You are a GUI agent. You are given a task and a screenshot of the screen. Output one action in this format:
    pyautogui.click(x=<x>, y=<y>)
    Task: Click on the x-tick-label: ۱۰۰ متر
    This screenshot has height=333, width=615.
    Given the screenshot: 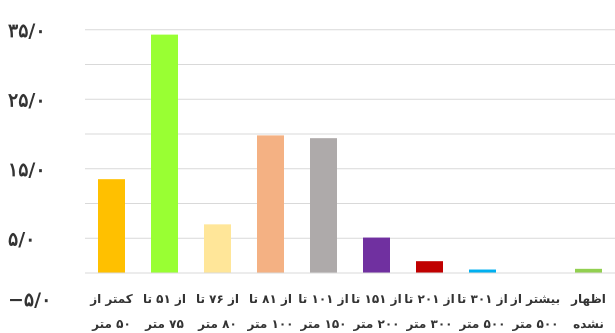 What is the action you would take?
    pyautogui.click(x=270, y=324)
    